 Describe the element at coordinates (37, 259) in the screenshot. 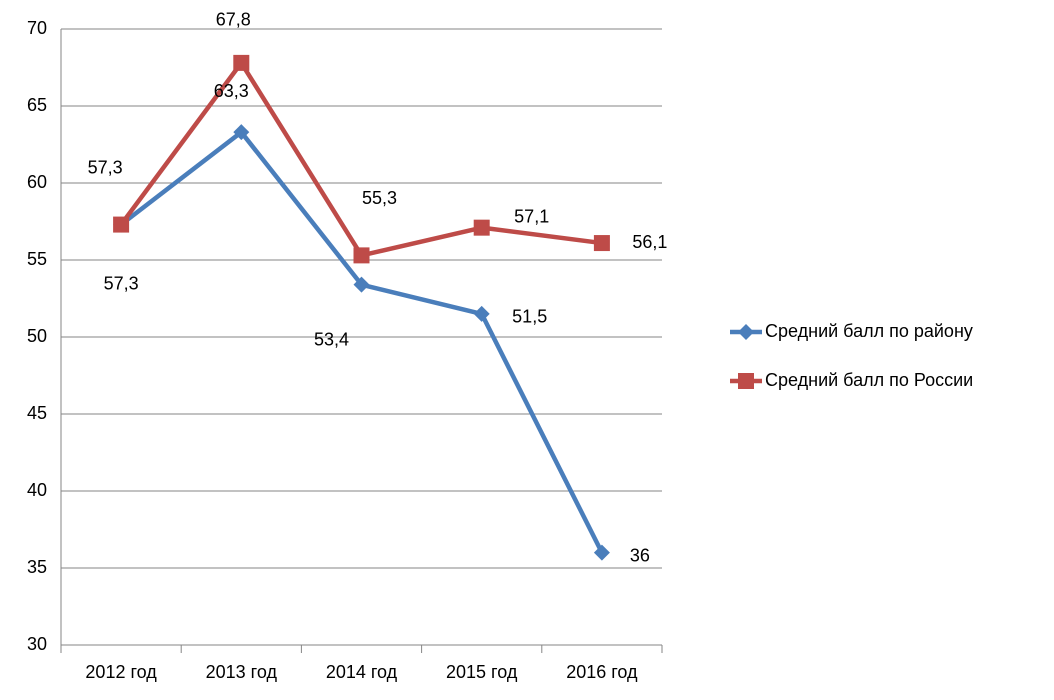

I see `y-tick-label: 55` at that location.